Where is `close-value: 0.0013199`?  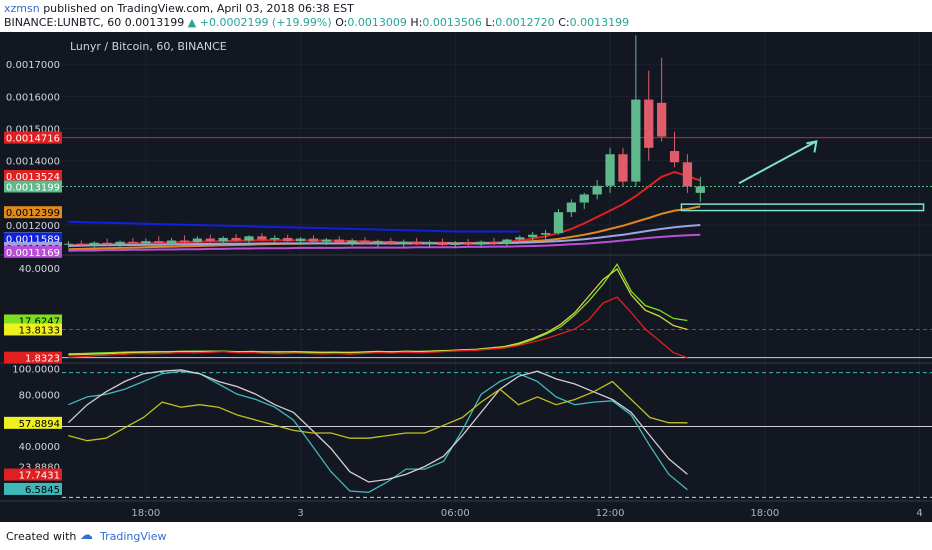
close-value: 0.0013199 is located at coordinates (599, 22).